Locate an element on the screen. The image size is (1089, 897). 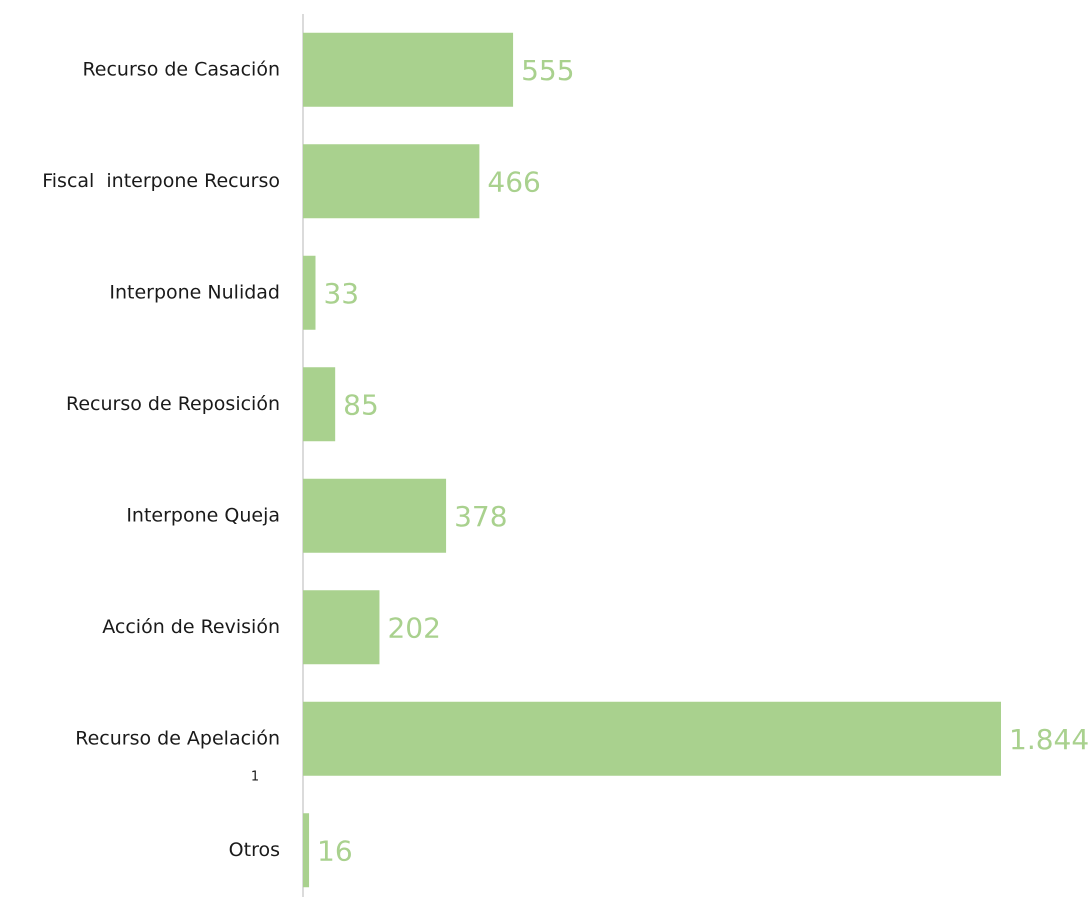
value-label: 16 is located at coordinates (335, 850).